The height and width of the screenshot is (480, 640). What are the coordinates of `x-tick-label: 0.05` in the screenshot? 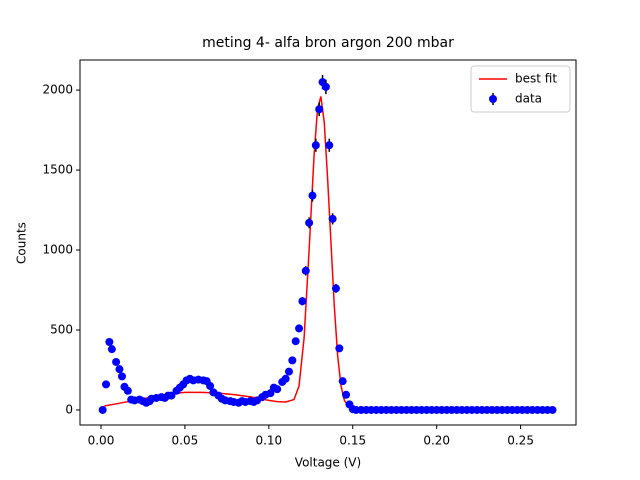 It's located at (185, 441).